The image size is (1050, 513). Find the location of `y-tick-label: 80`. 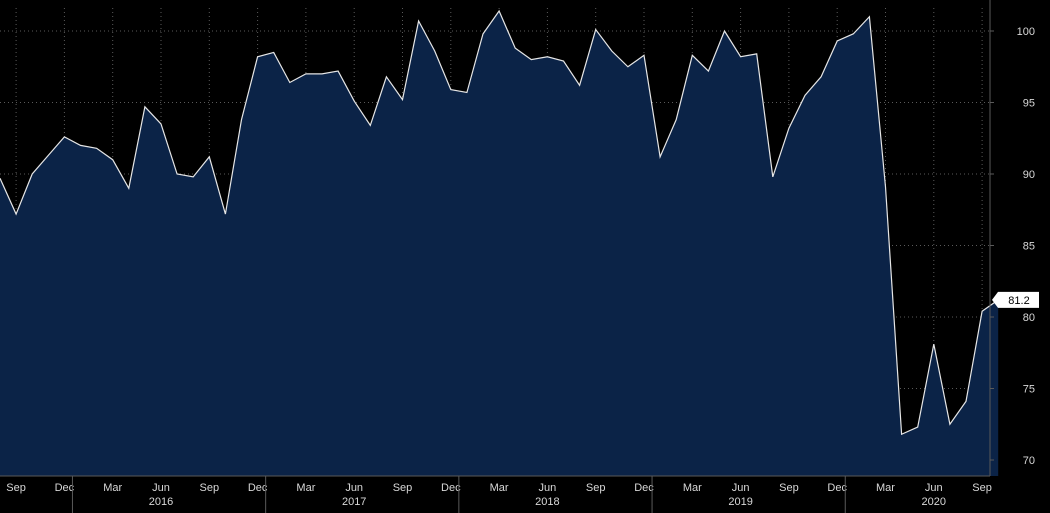

y-tick-label: 80 is located at coordinates (1029, 318).